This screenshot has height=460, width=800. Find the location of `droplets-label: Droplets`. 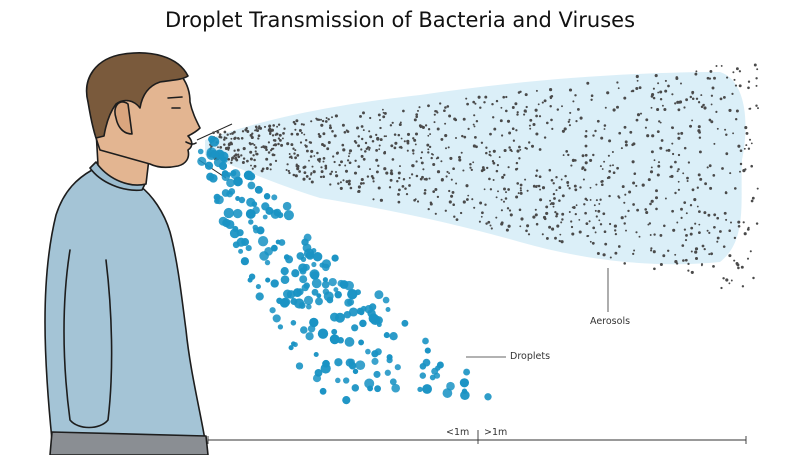

droplets-label: Droplets is located at coordinates (530, 356).